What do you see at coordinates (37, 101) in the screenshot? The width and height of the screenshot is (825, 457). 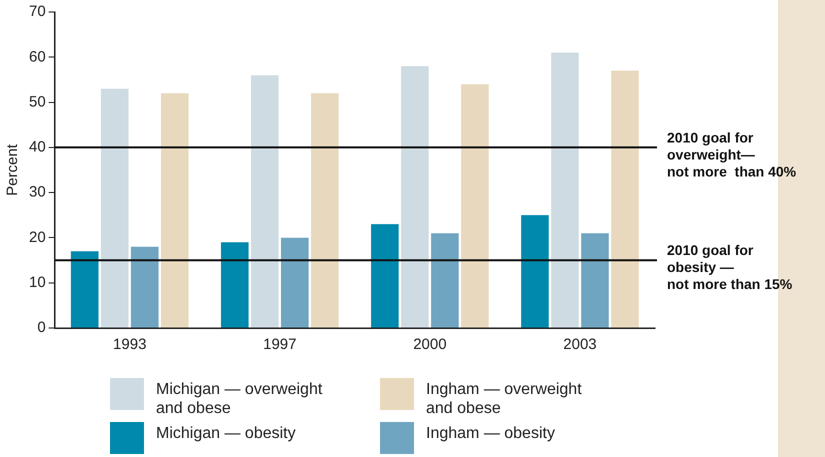 I see `y-tick-label: 50` at bounding box center [37, 101].